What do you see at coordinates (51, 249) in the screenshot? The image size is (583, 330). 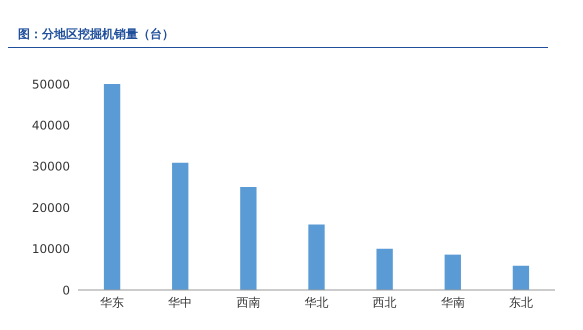 I see `y-tick-label: 10000` at bounding box center [51, 249].